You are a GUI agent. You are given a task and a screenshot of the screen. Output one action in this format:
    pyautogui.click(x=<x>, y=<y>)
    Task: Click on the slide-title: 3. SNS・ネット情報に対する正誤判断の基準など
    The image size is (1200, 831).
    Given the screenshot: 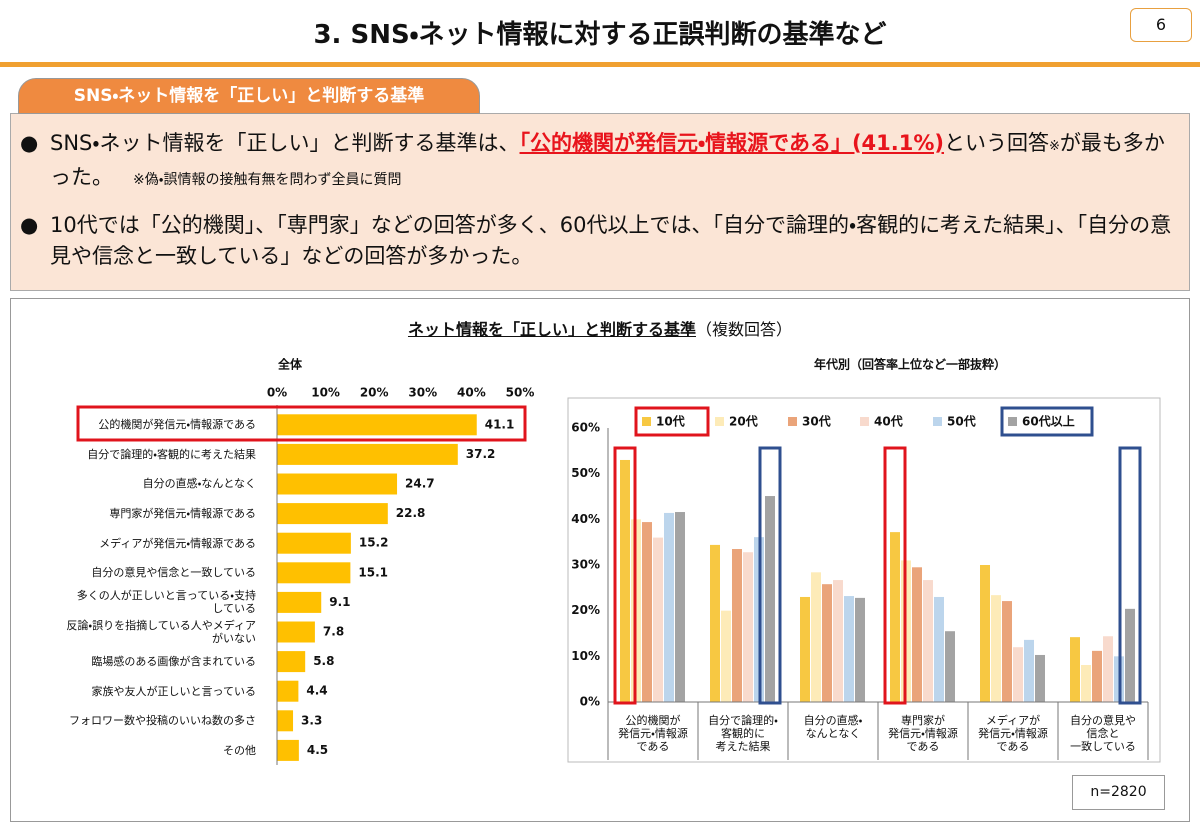 What is the action you would take?
    pyautogui.click(x=600, y=35)
    